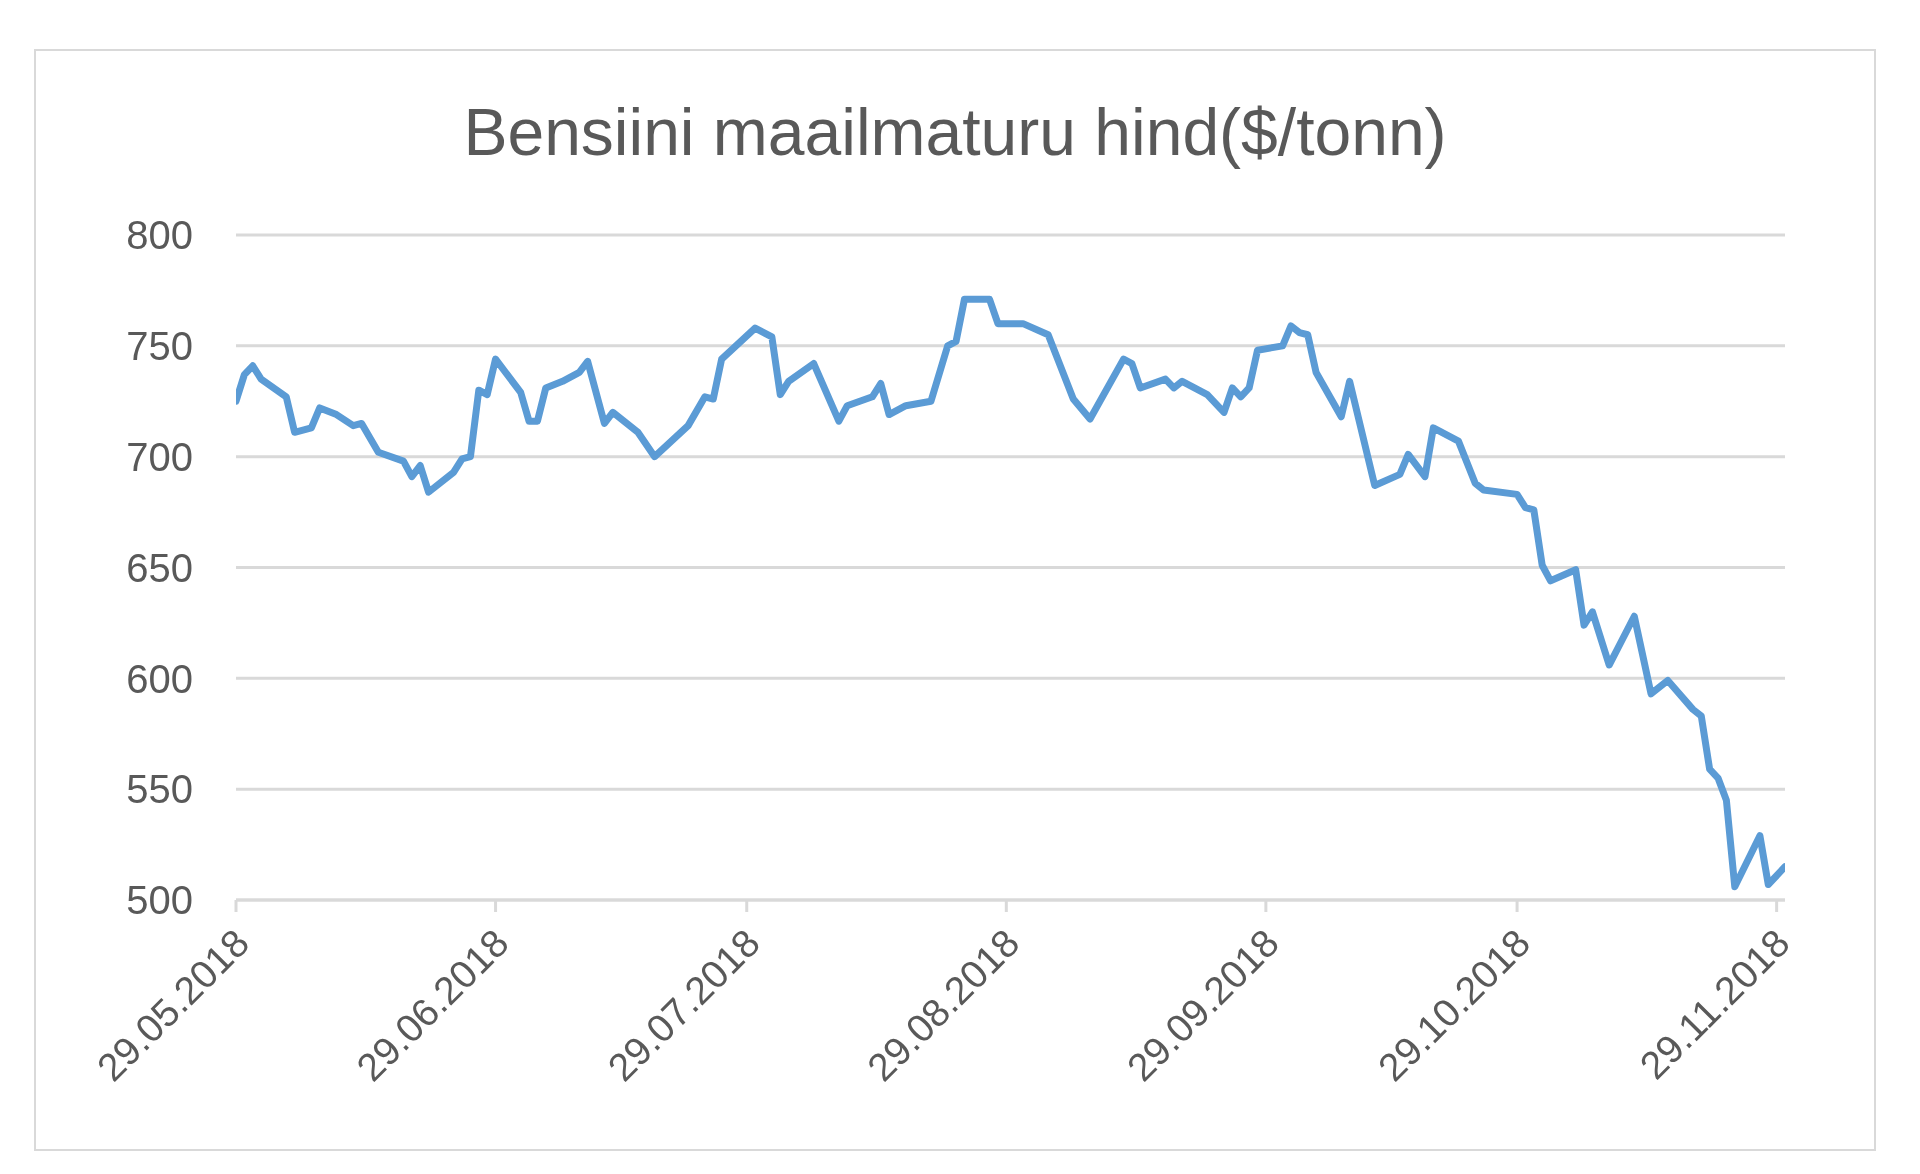 The image size is (1920, 1174). I want to click on y-tick-label: 500, so click(159, 900).